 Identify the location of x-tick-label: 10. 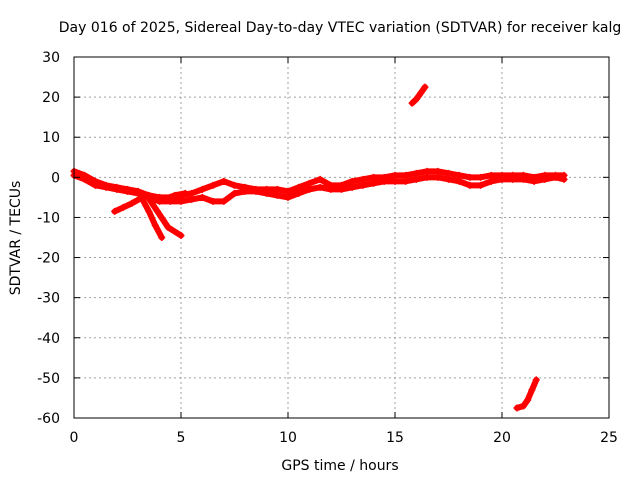
(288, 438).